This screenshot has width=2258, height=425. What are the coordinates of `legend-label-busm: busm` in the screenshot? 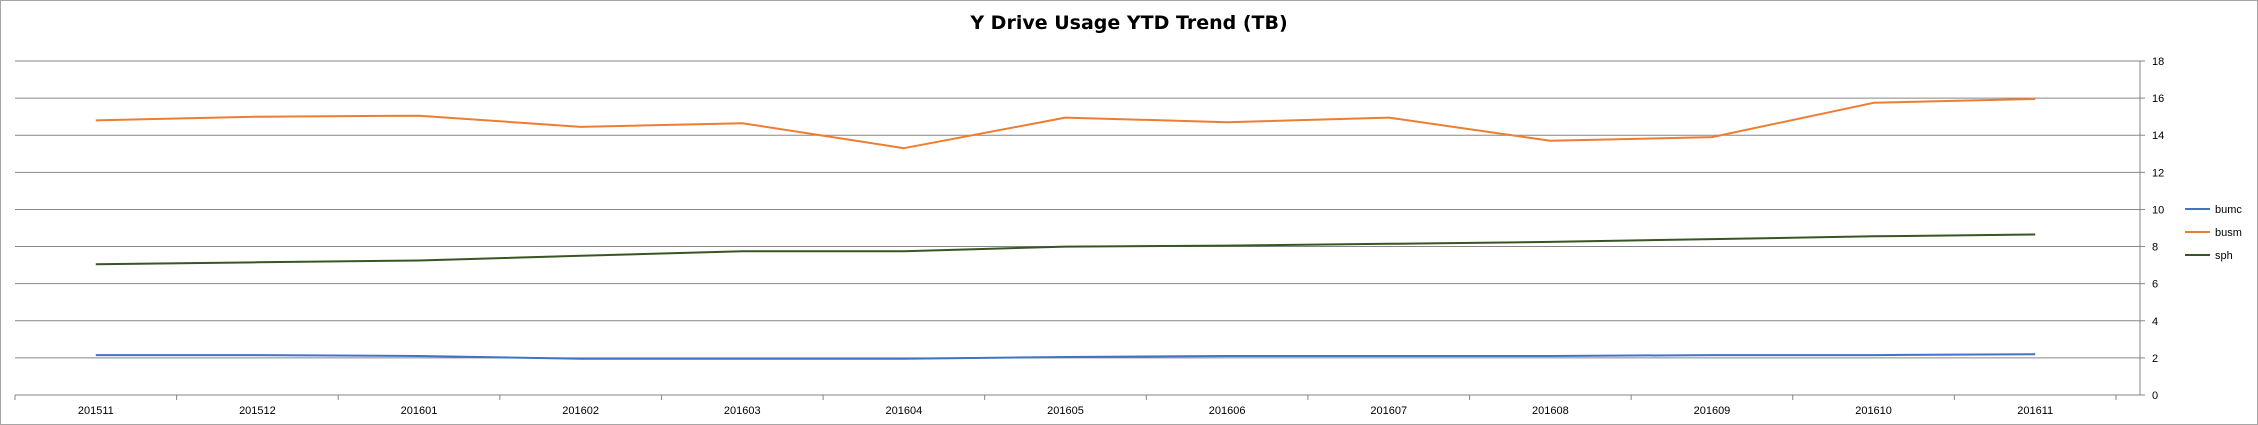 It's located at (2228, 233).